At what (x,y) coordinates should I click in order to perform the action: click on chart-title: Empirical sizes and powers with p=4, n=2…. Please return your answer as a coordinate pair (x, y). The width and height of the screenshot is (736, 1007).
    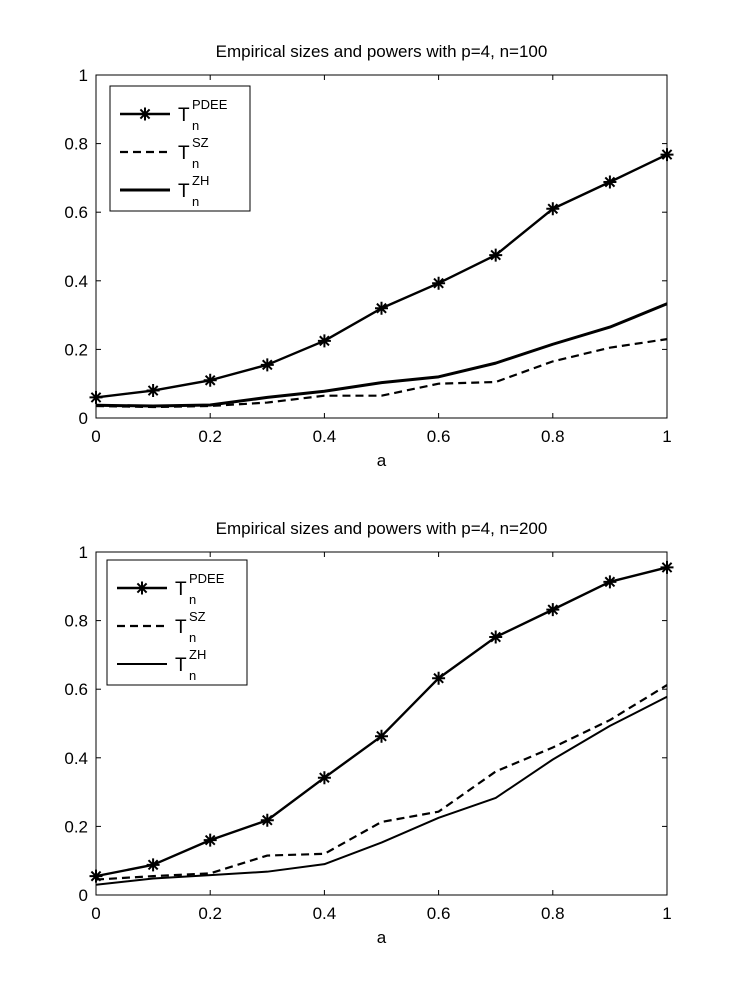
    Looking at the image, I should click on (382, 528).